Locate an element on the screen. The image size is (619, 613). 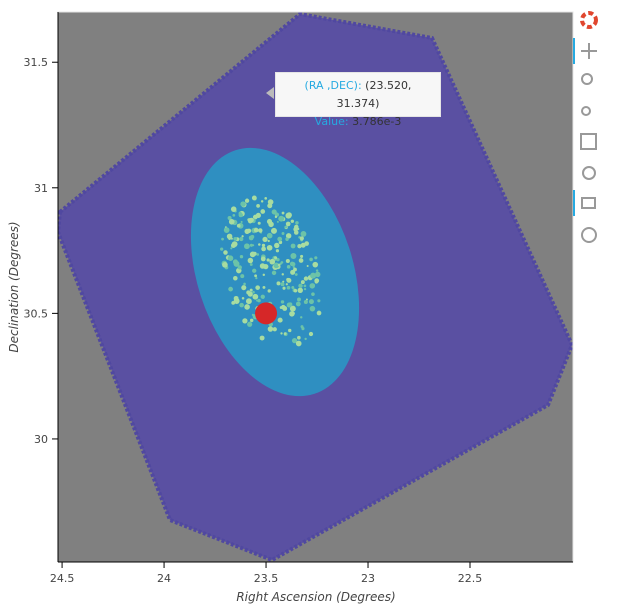
pan-tool is located at coordinates (589, 51).